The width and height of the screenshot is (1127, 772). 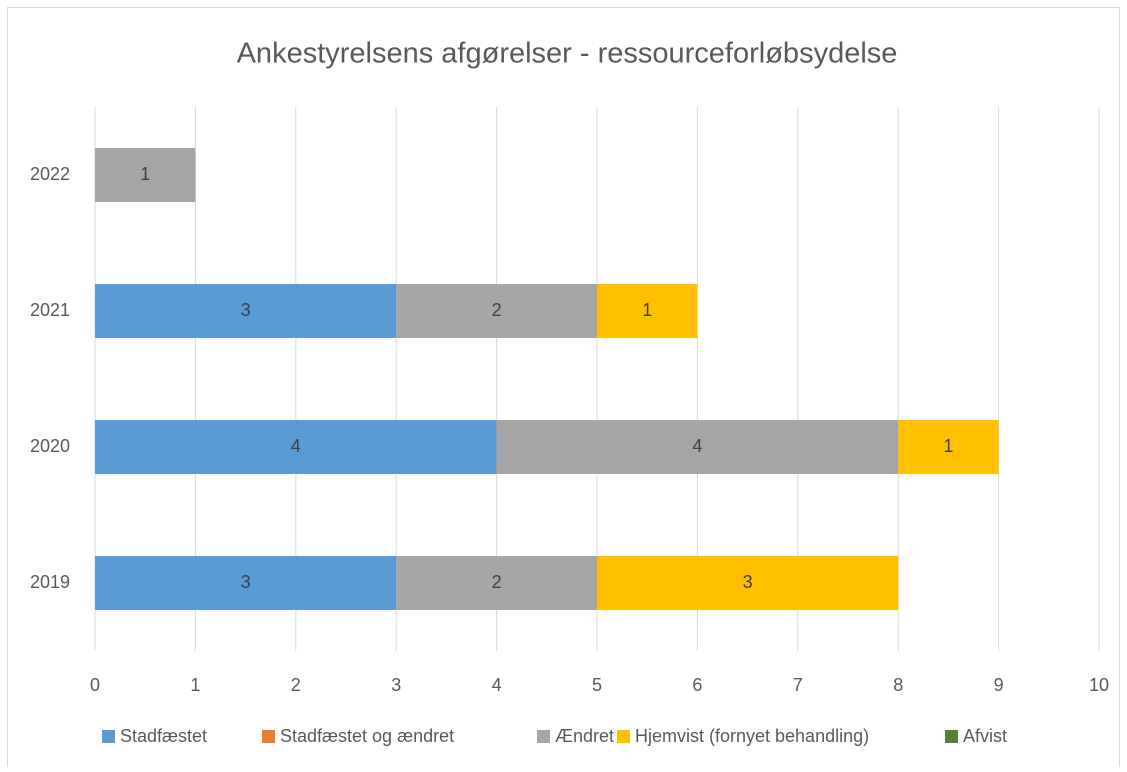 What do you see at coordinates (898, 685) in the screenshot?
I see `x-tick-label: 8` at bounding box center [898, 685].